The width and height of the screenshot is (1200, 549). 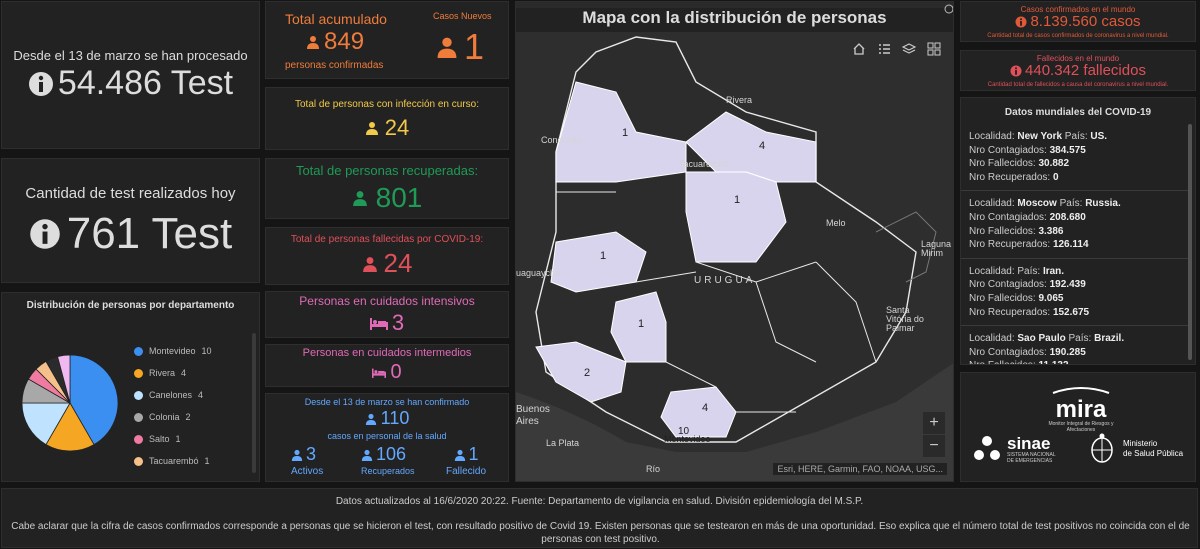 I want to click on map-label-concordia: Concordia, so click(x=562, y=140).